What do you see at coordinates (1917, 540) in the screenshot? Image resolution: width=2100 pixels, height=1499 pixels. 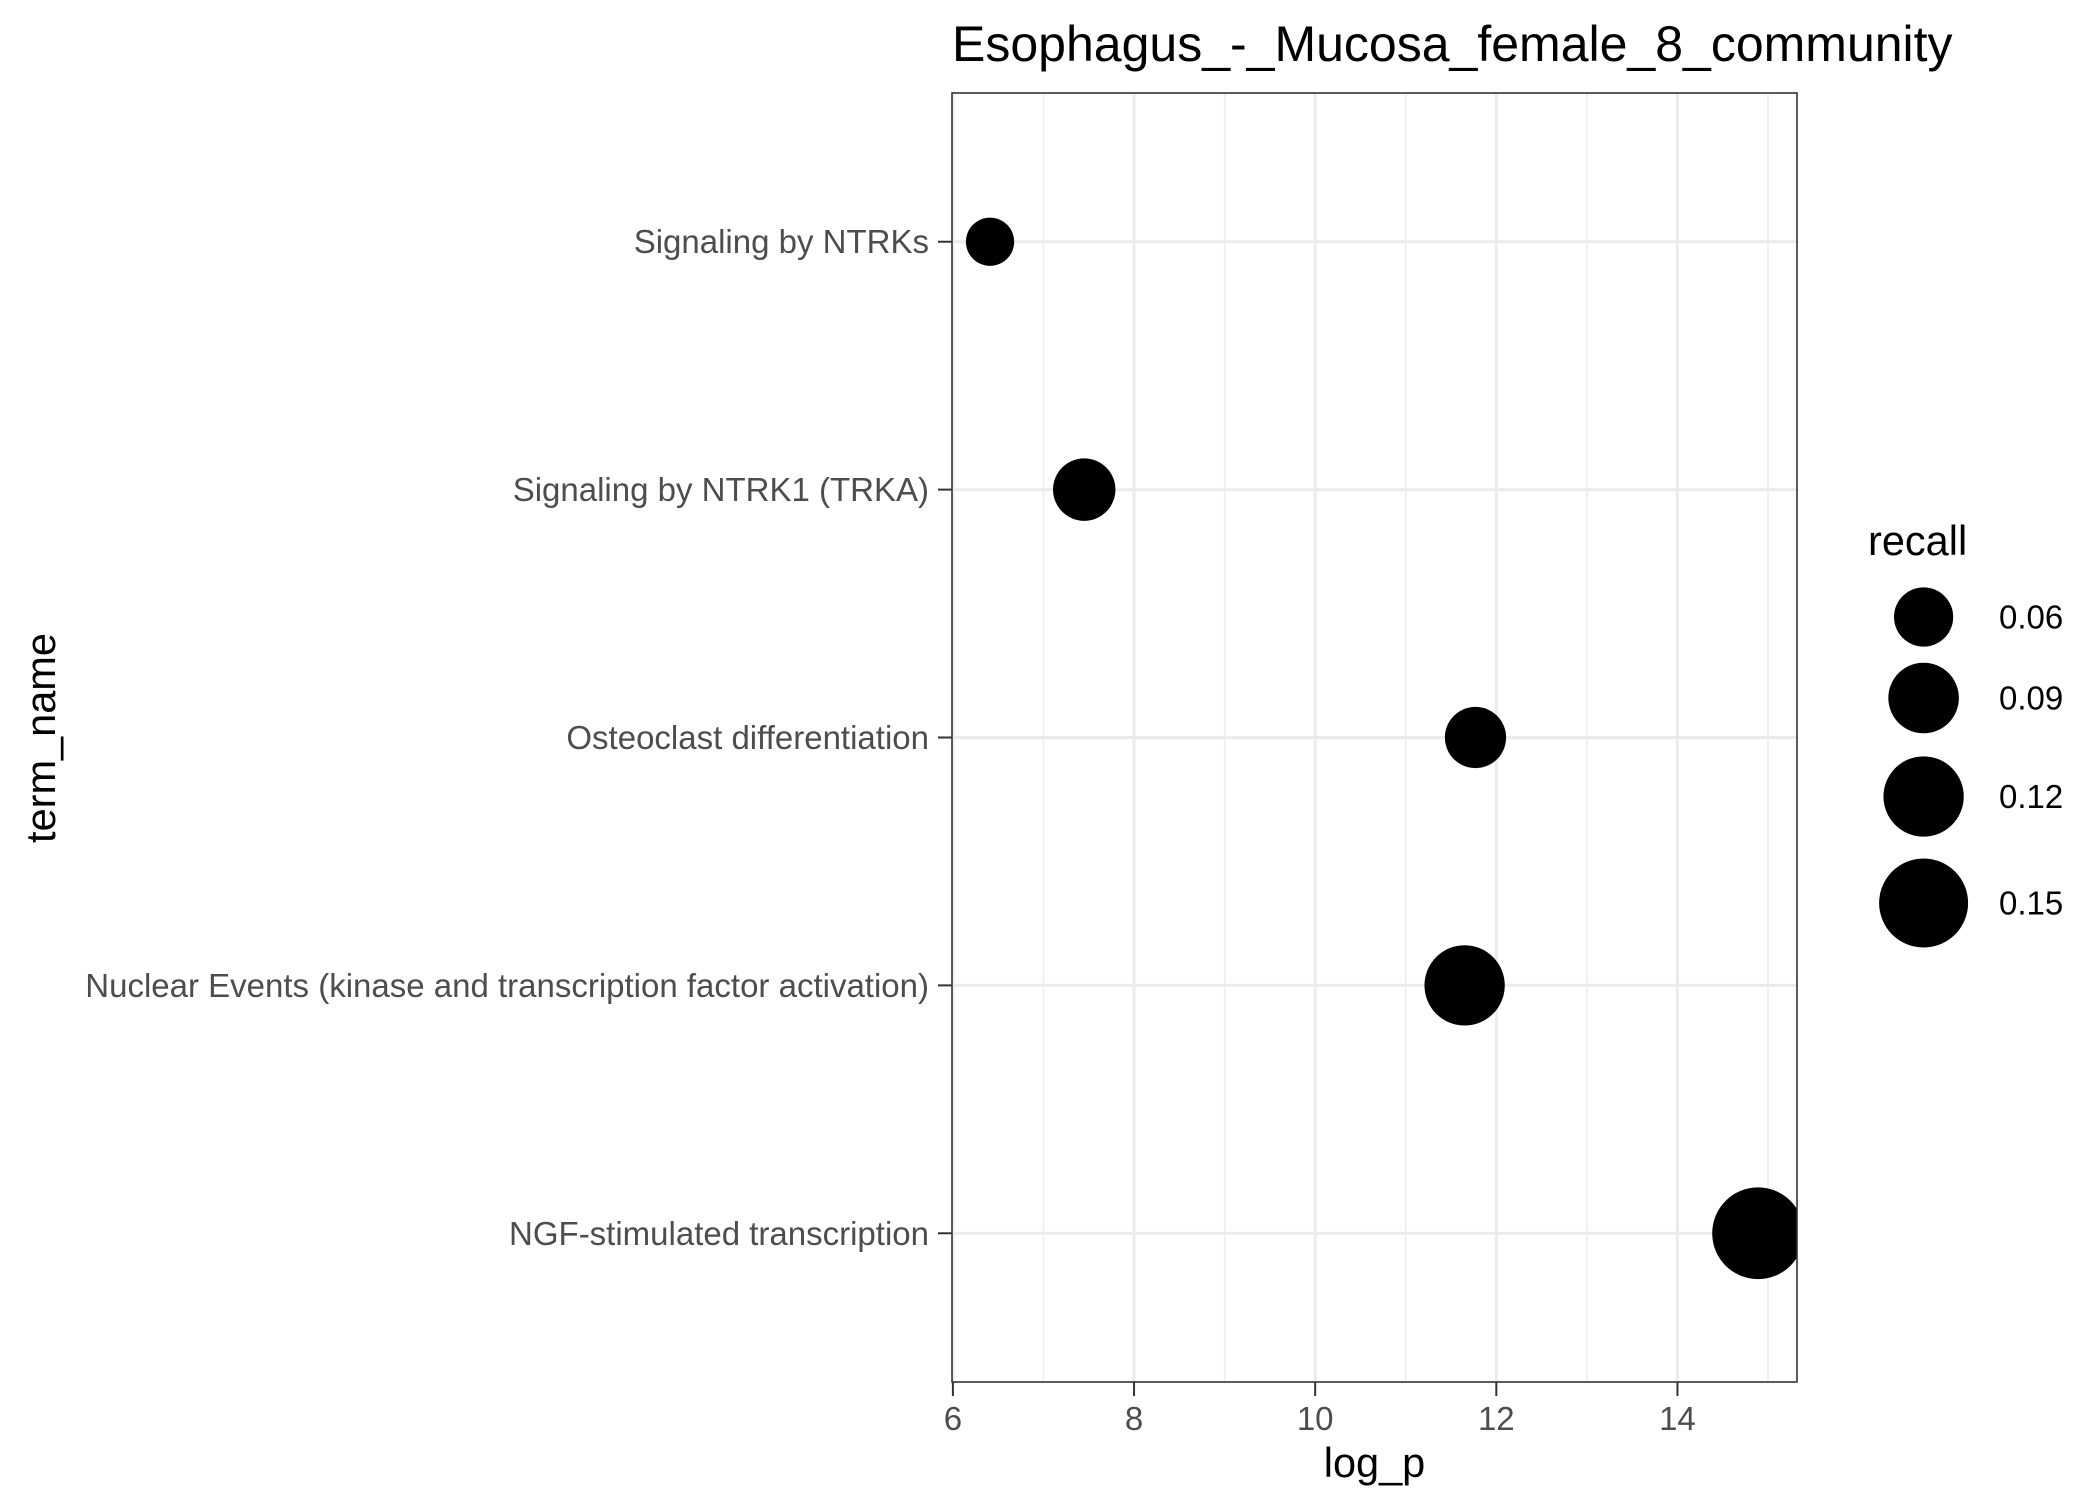 I see `legend-title: recall` at bounding box center [1917, 540].